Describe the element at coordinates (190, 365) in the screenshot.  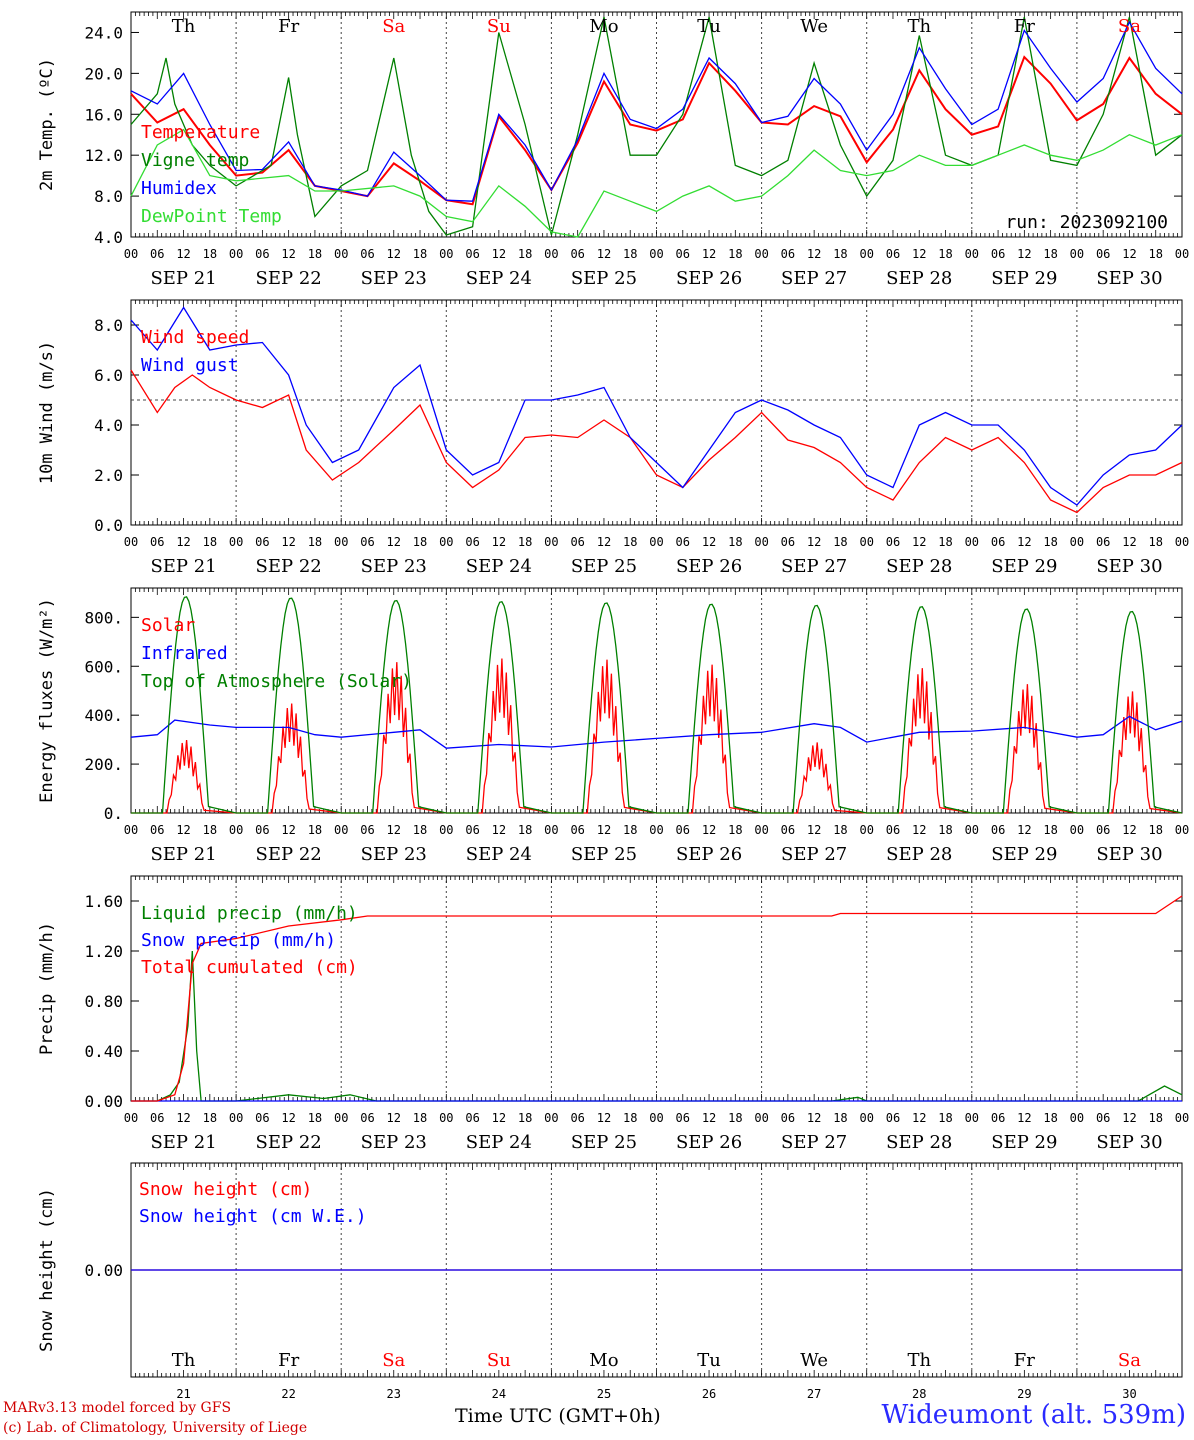
I see `legend-entry: Wind gust` at that location.